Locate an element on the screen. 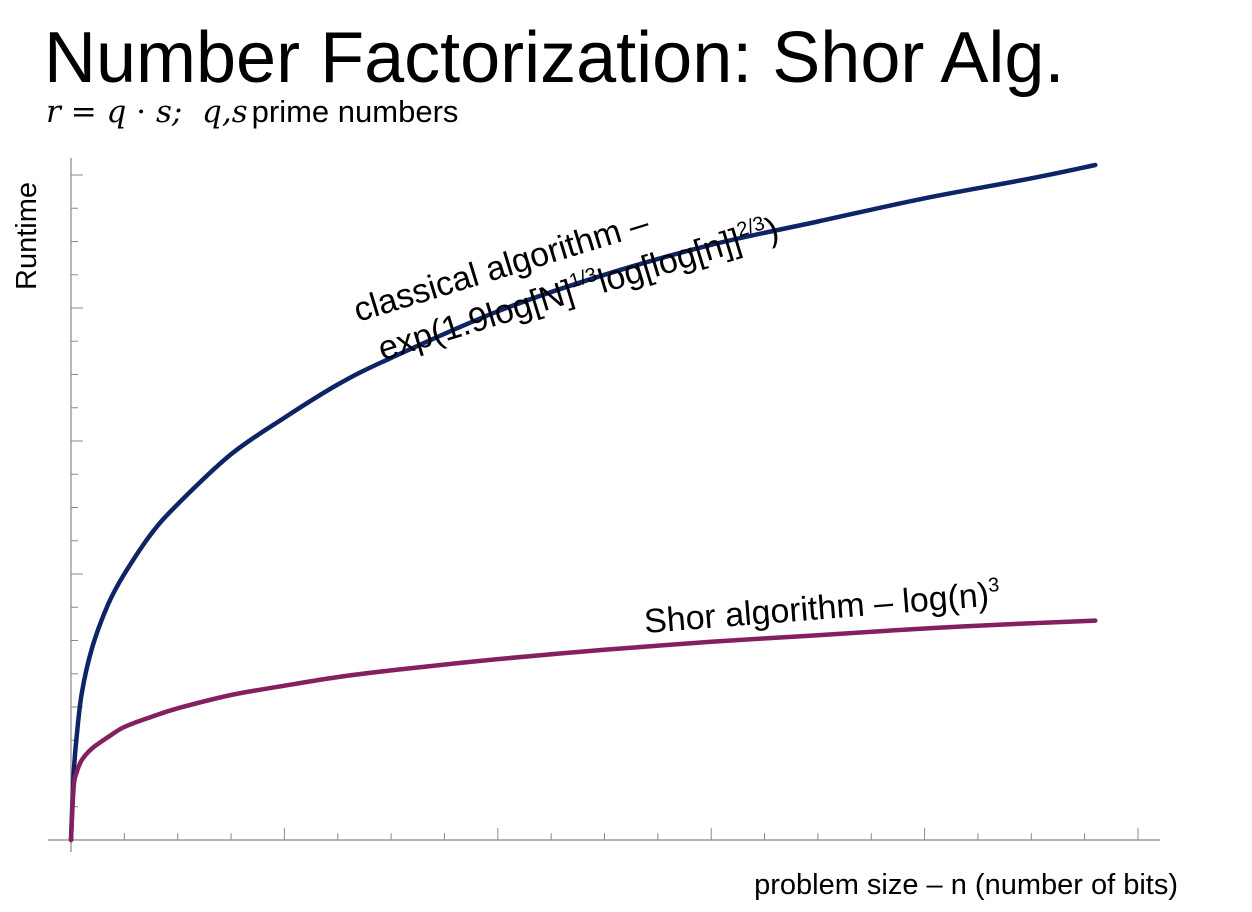  slide-title: Number Factorization: Shor Alg. is located at coordinates (554, 58).